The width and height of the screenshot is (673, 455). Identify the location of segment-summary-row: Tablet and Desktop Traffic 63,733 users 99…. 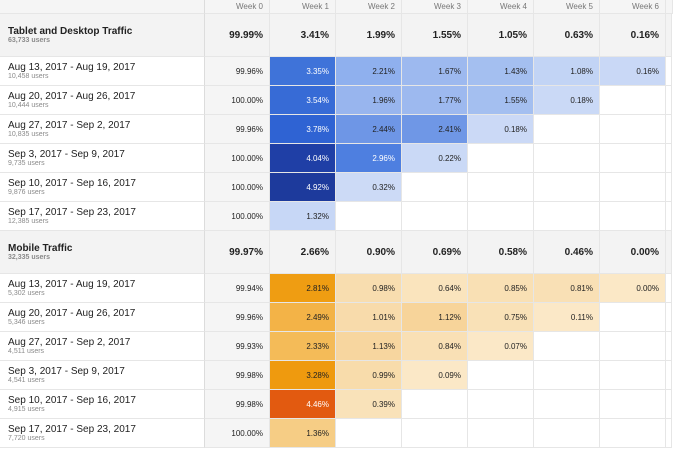
(336, 35).